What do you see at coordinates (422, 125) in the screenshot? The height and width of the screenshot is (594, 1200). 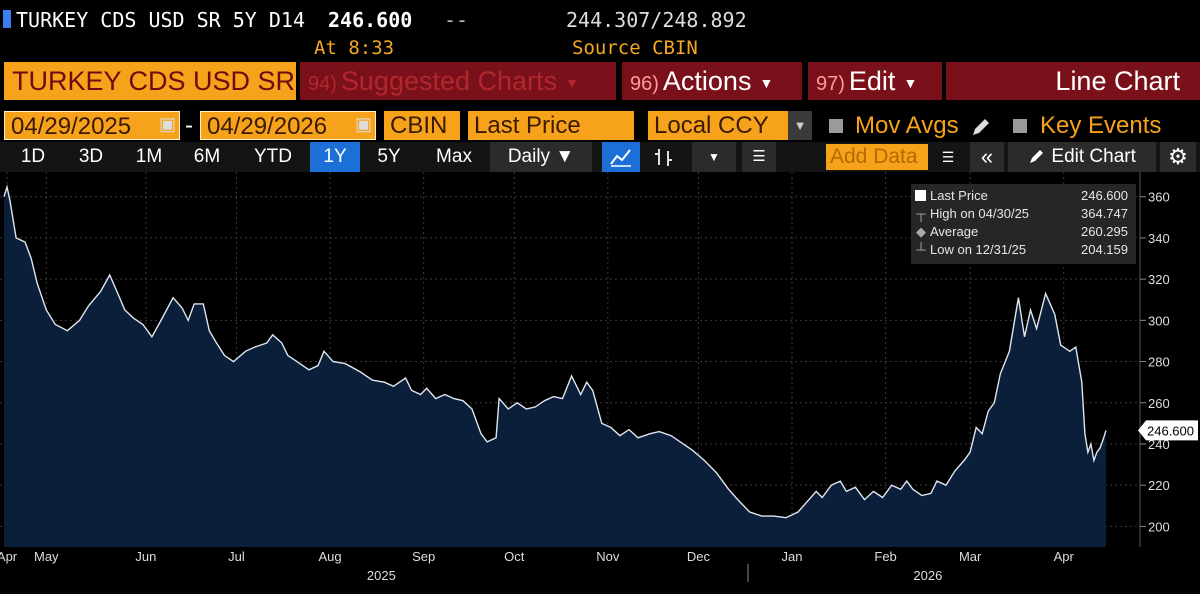 I see `pricing-source-field: CBIN` at bounding box center [422, 125].